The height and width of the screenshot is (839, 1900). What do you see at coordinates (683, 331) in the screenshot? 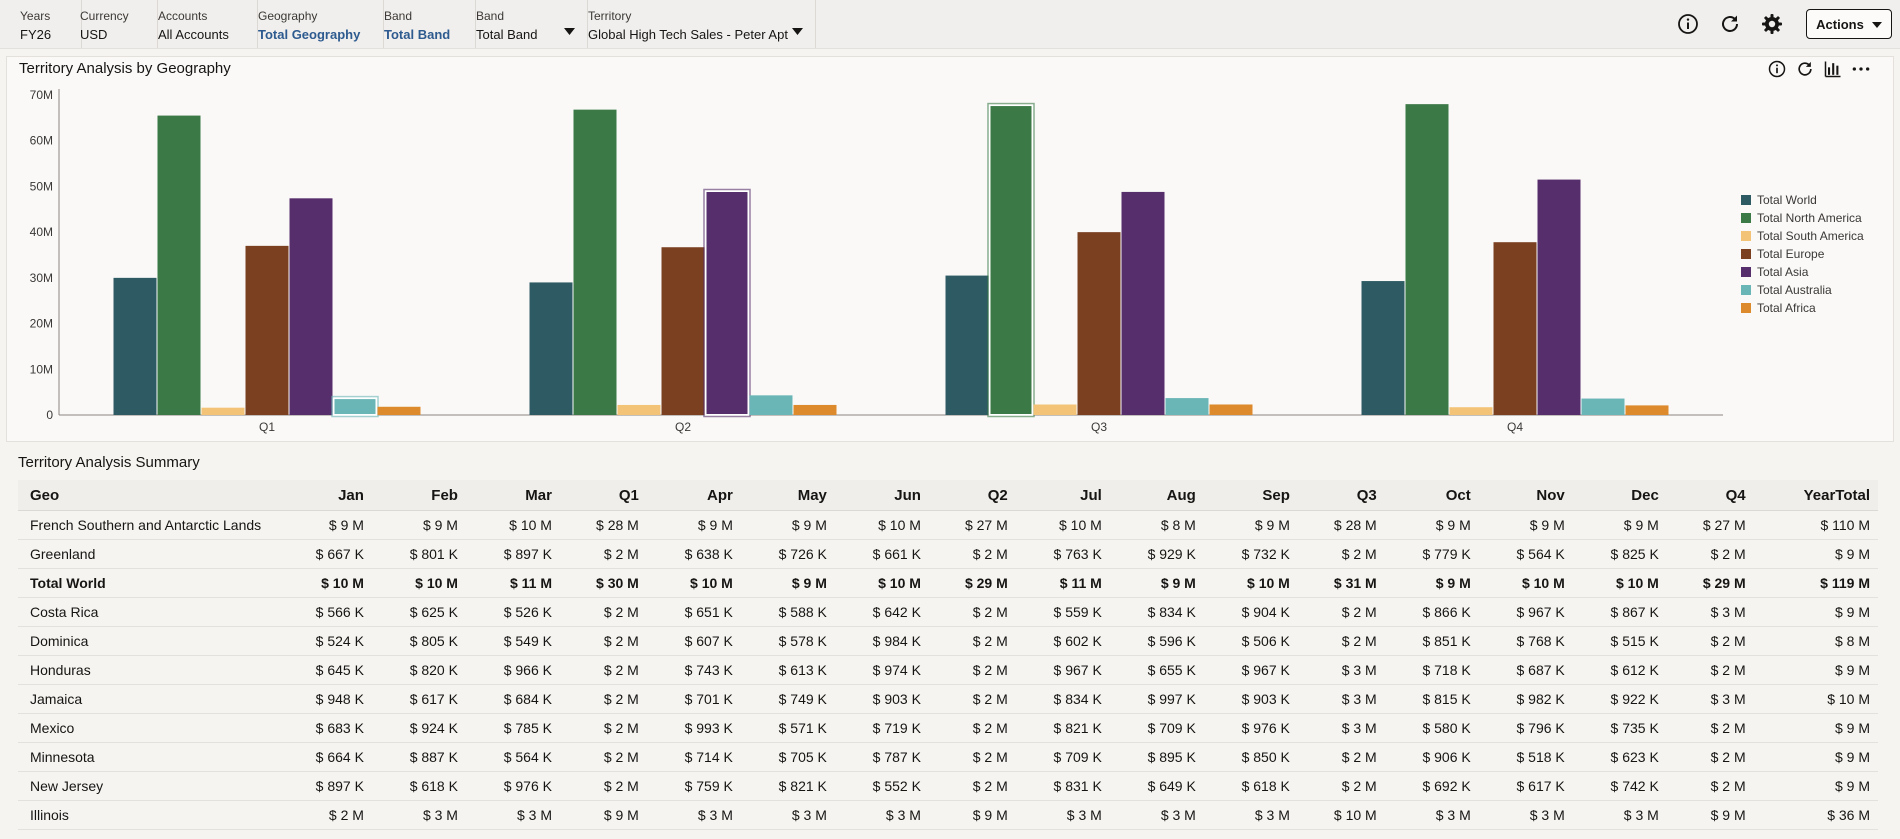
I see `bar-total-europe-q2` at bounding box center [683, 331].